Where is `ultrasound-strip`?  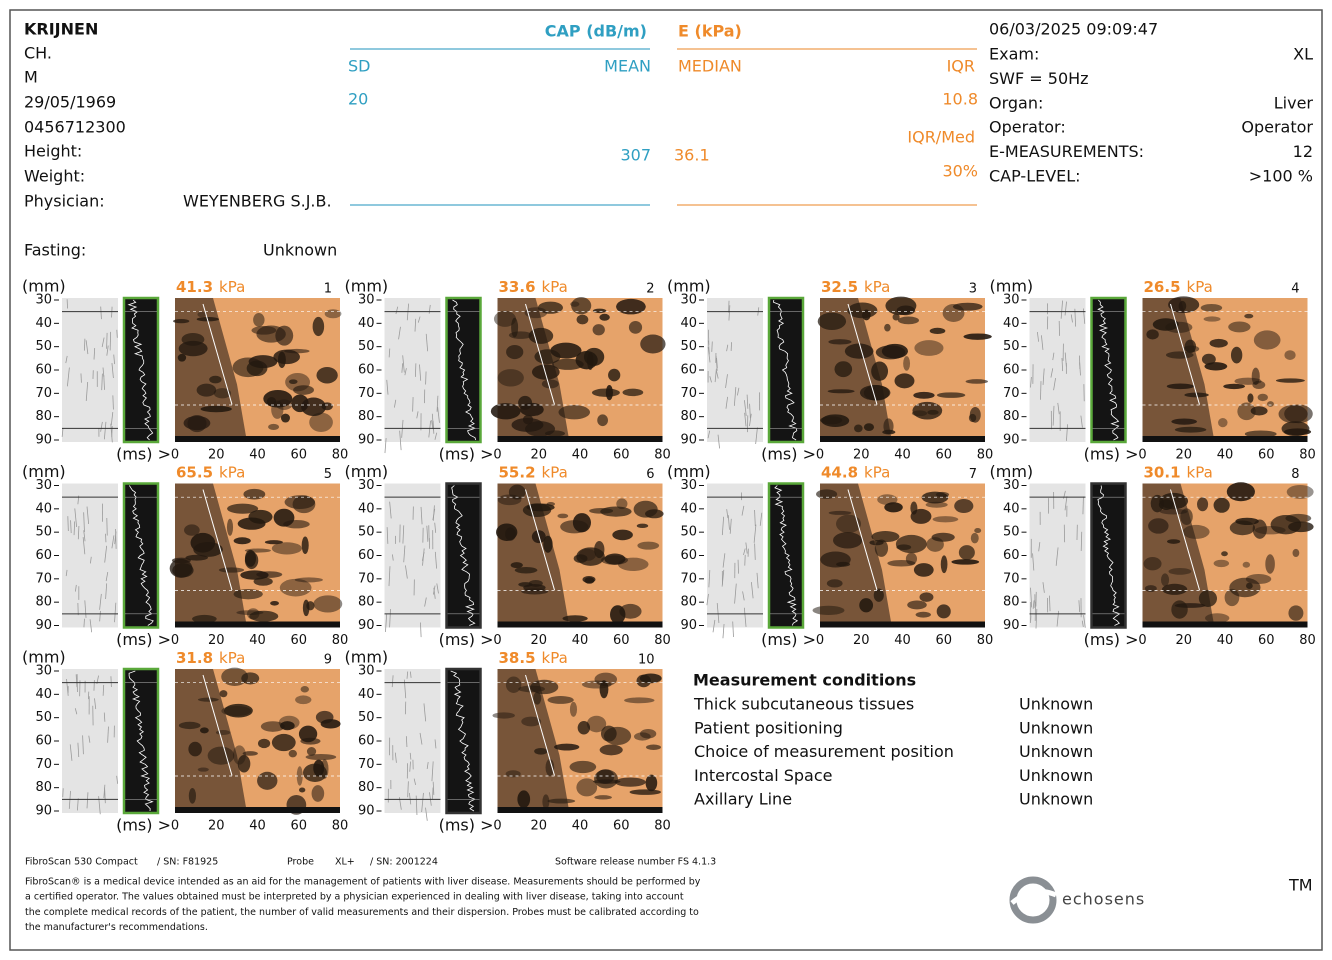
ultrasound-strip is located at coordinates (412, 555).